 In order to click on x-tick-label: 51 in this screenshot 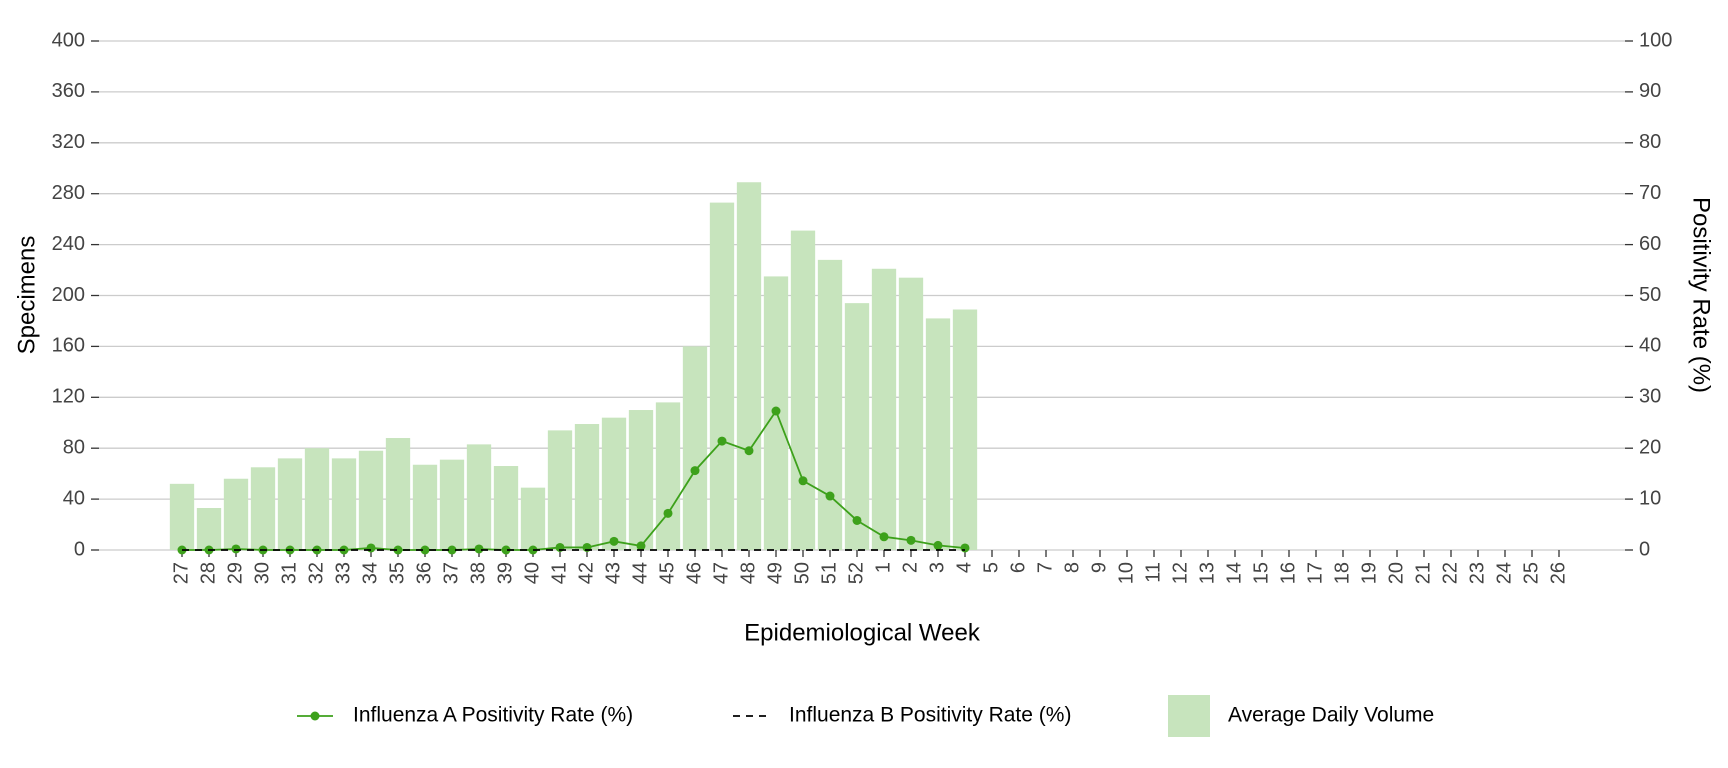, I will do `click(829, 573)`.